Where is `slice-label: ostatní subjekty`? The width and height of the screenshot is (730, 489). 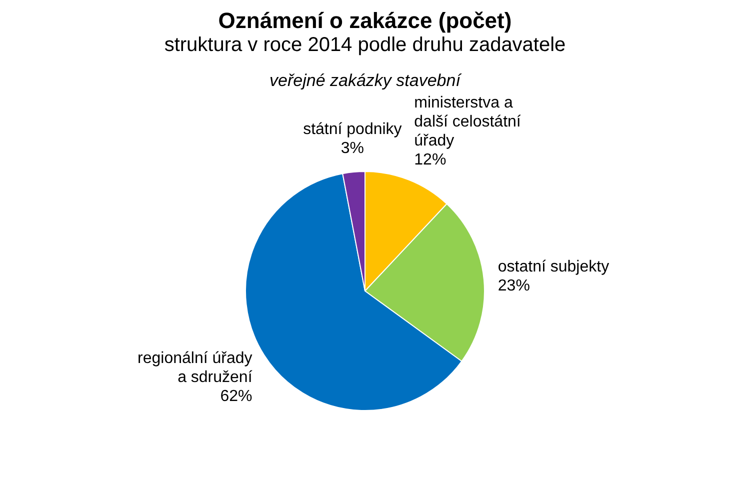 slice-label: ostatní subjekty is located at coordinates (554, 267).